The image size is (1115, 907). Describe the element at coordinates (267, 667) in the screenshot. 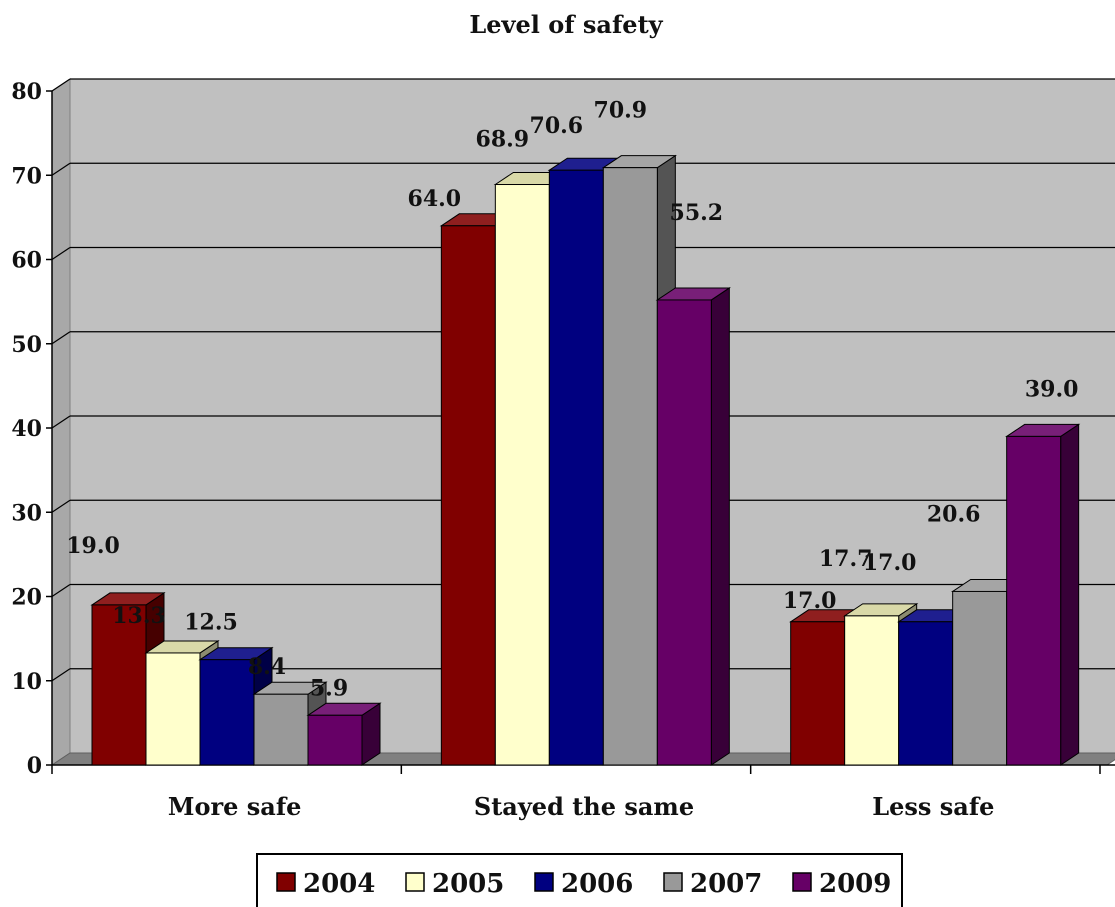

I see `data-label: 8.4` at that location.